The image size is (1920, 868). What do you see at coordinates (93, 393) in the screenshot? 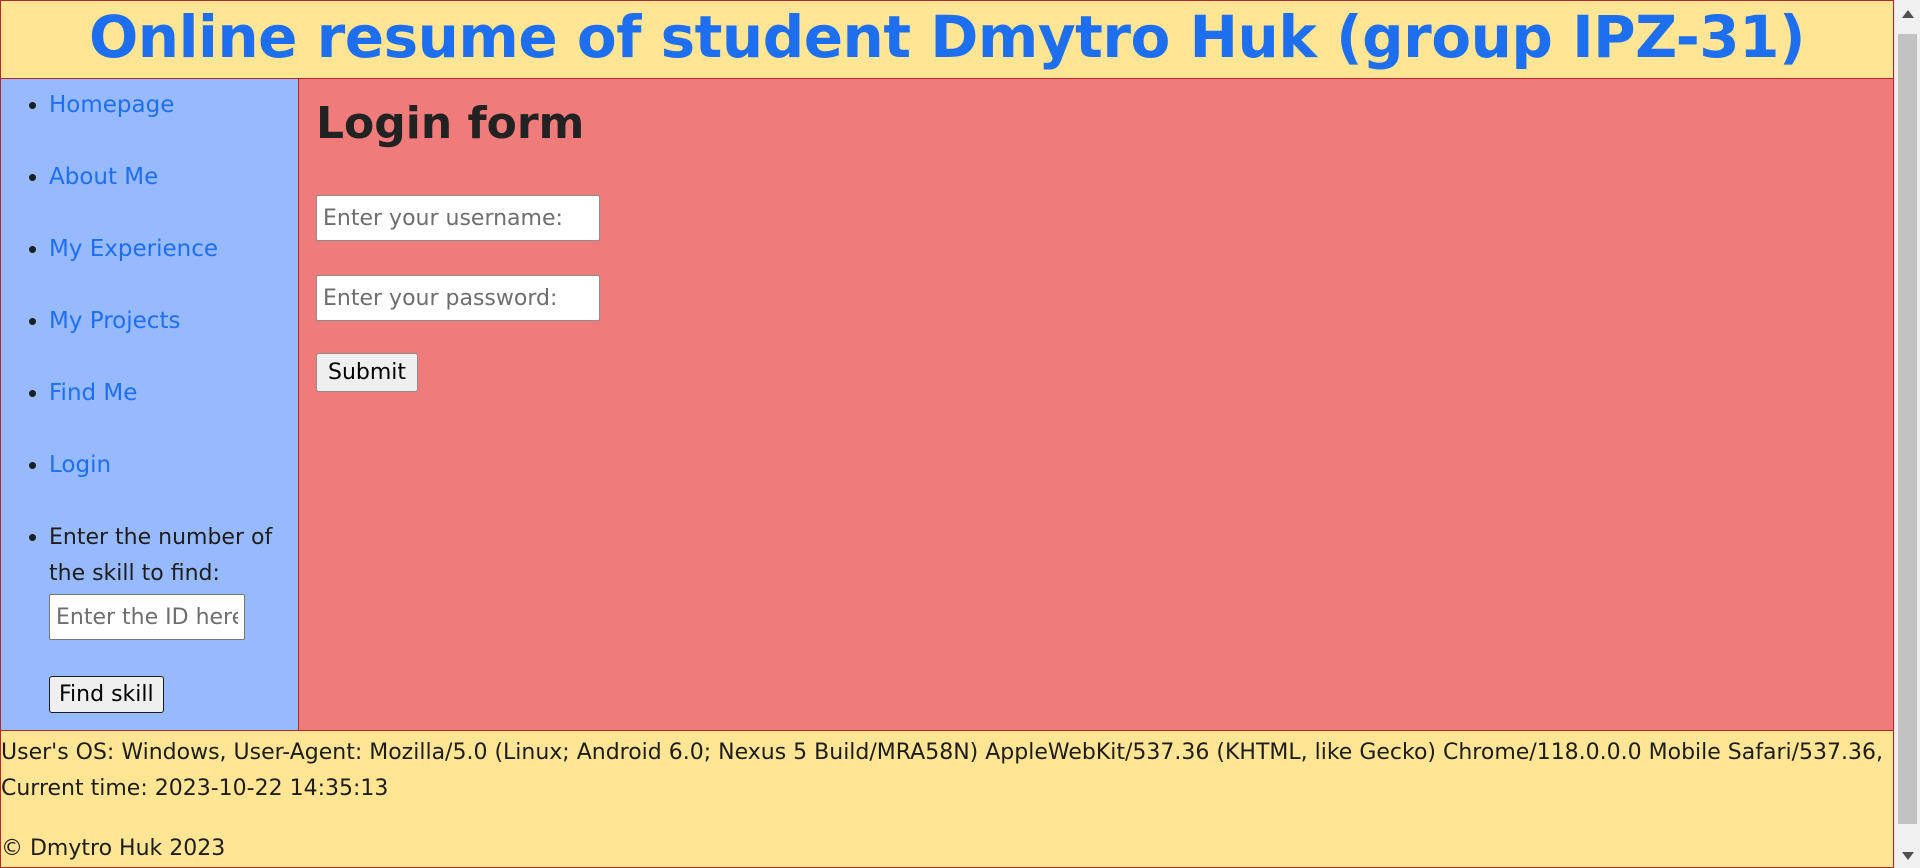
I see `find-me-link: Find Me` at bounding box center [93, 393].